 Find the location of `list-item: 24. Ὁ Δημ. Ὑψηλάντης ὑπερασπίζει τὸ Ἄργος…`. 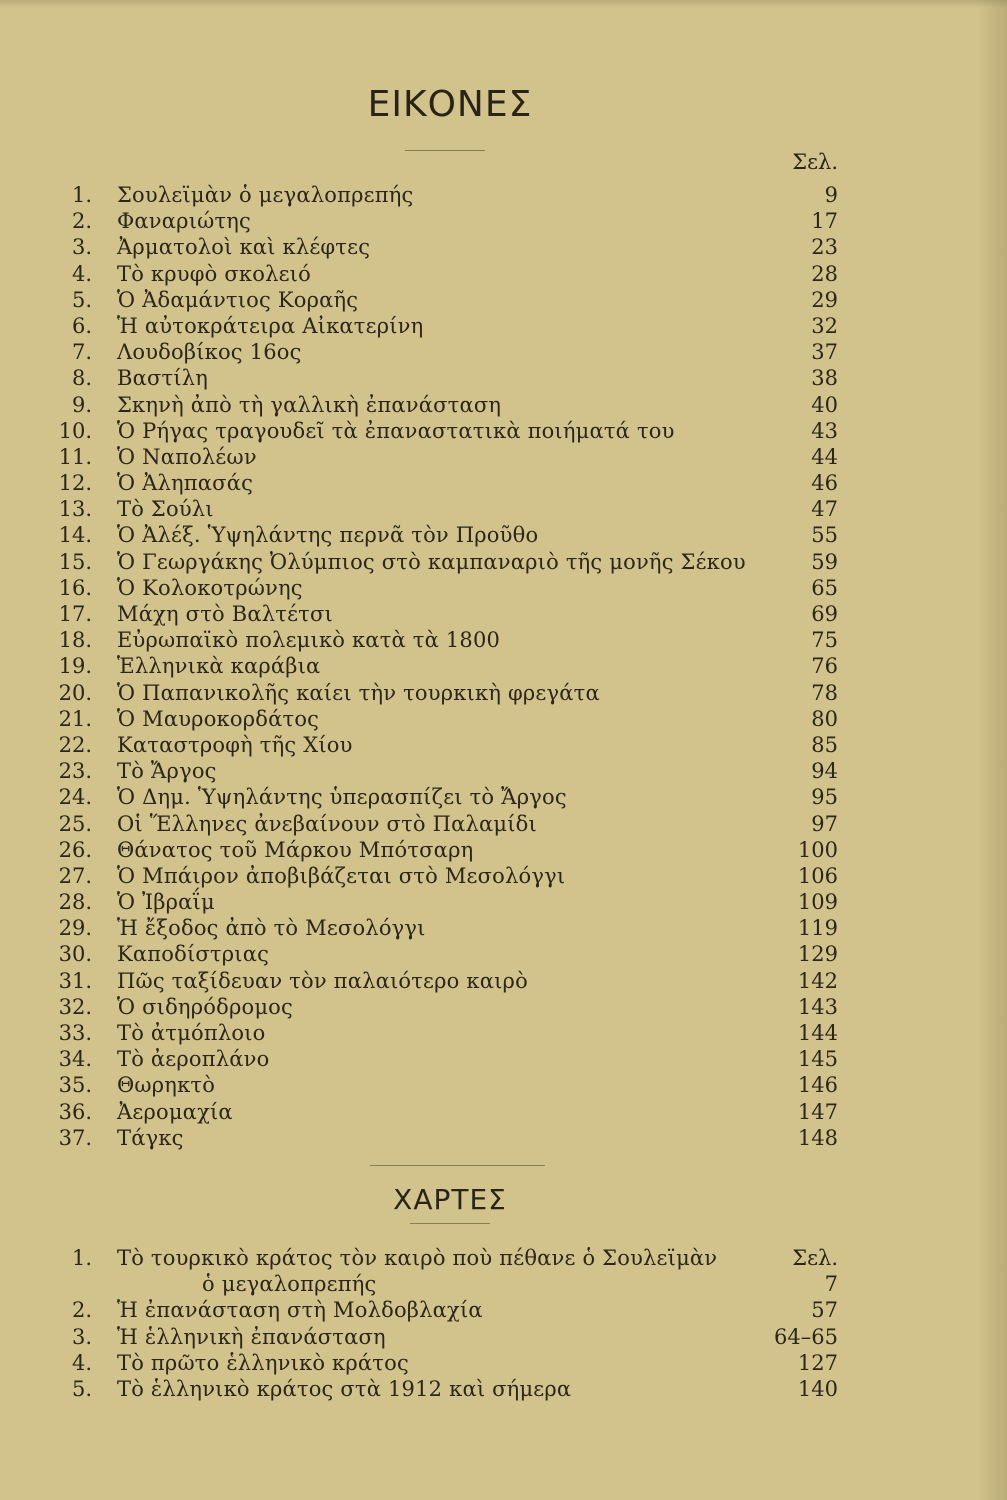

list-item: 24. Ὁ Δημ. Ὑψηλάντης ὑπερασπίζει τὸ Ἄργος… is located at coordinates (439, 797).